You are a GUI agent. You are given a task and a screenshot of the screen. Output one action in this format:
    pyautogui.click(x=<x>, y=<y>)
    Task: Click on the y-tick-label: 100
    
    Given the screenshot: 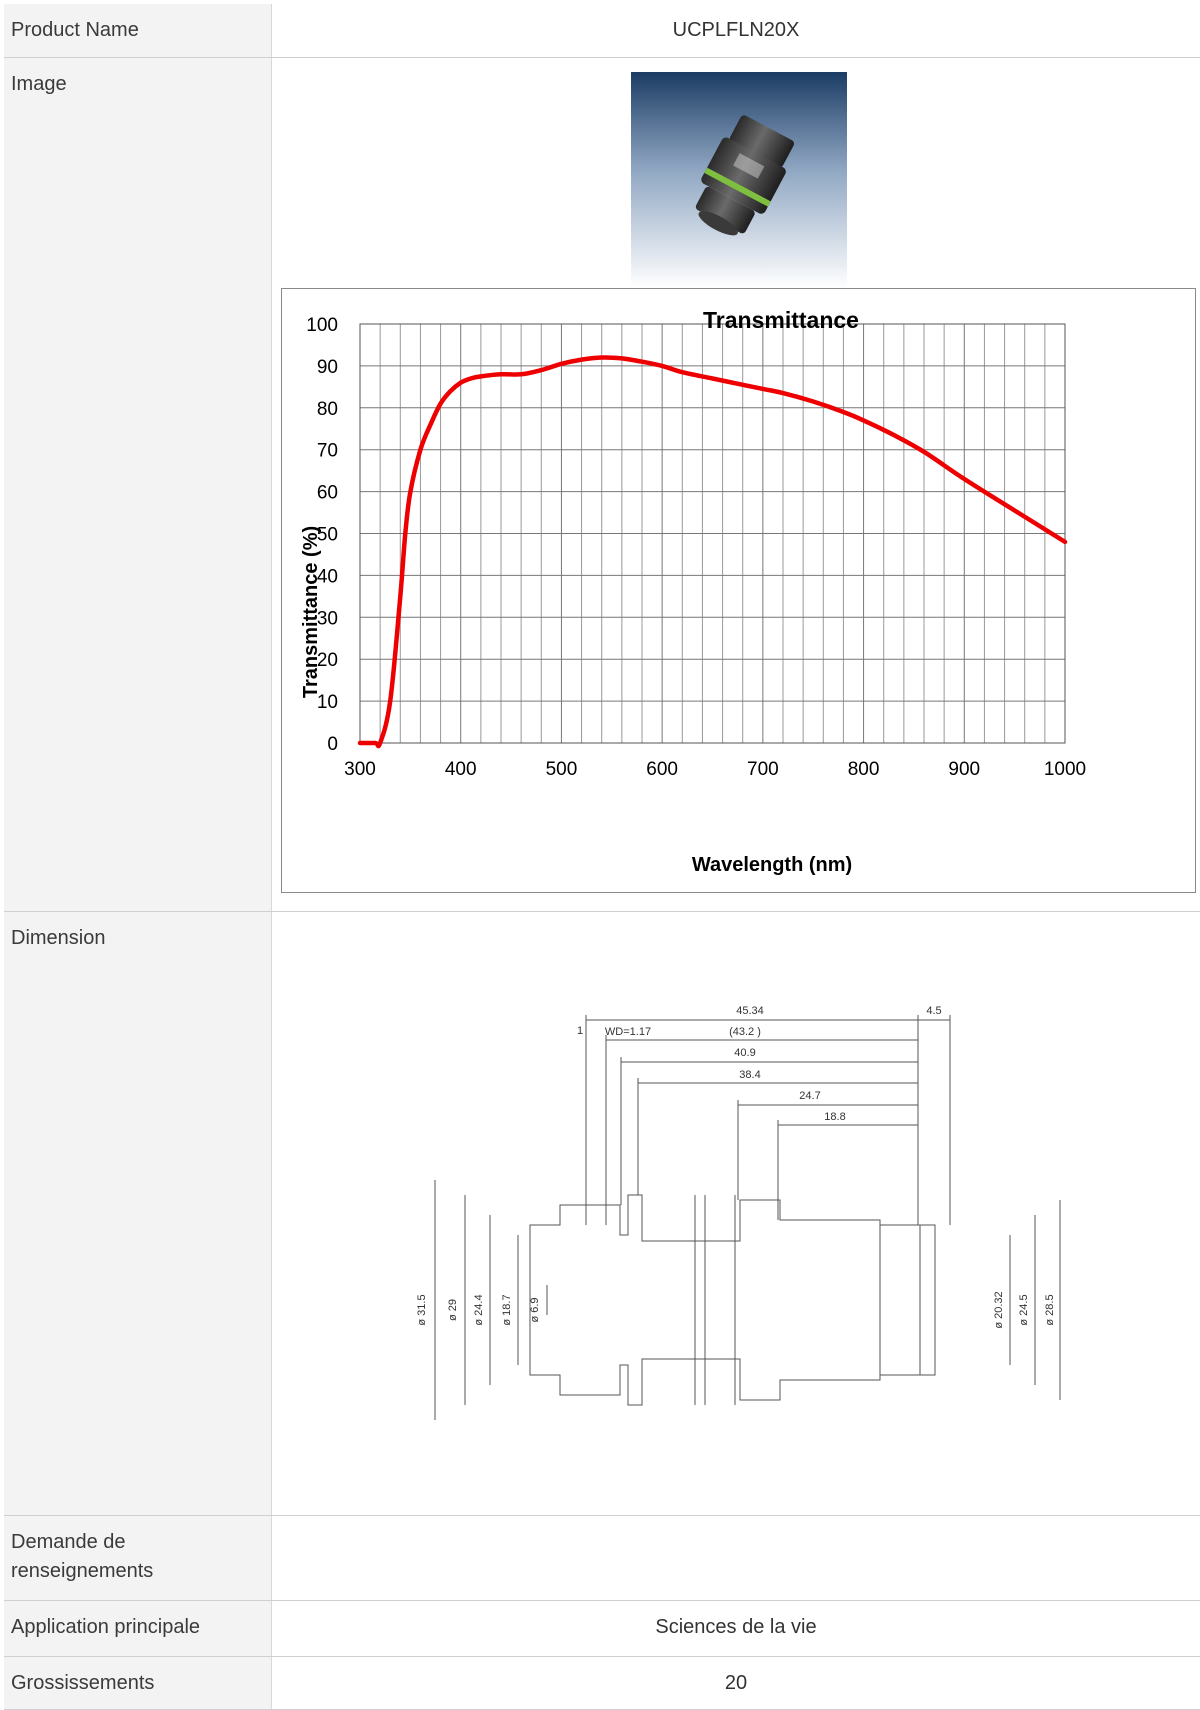 What is the action you would take?
    pyautogui.click(x=322, y=325)
    